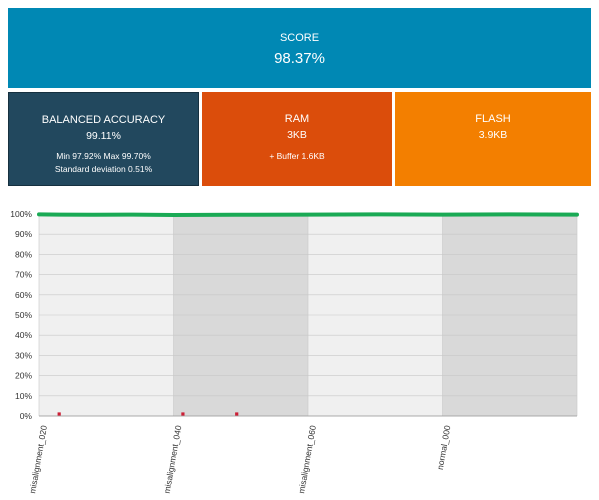 The image size is (599, 500). I want to click on y-tick-label: 70%, so click(23, 275).